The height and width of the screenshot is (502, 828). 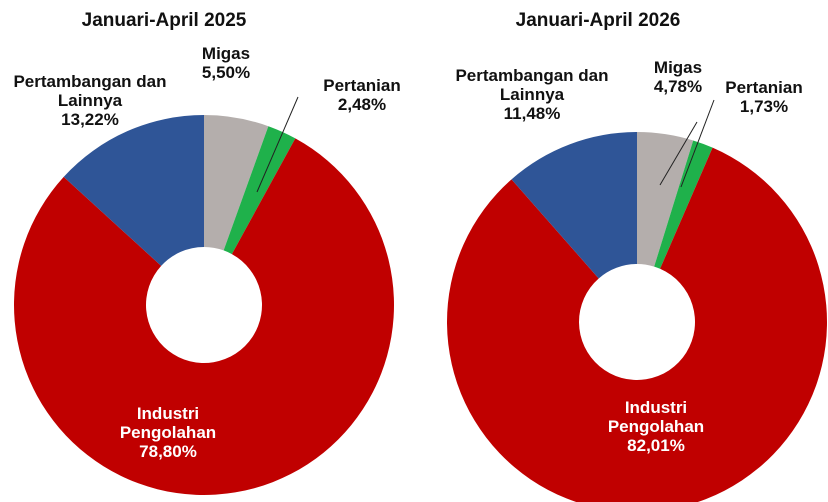 What do you see at coordinates (598, 20) in the screenshot?
I see `chart-title: Januari-April 2026` at bounding box center [598, 20].